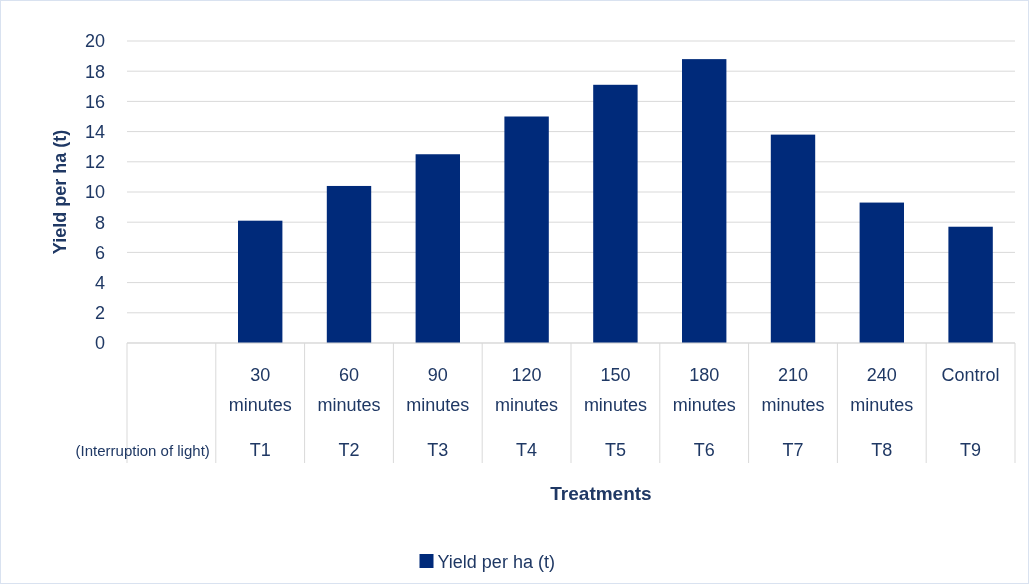 This screenshot has height=584, width=1029. I want to click on text: T2, so click(349, 450).